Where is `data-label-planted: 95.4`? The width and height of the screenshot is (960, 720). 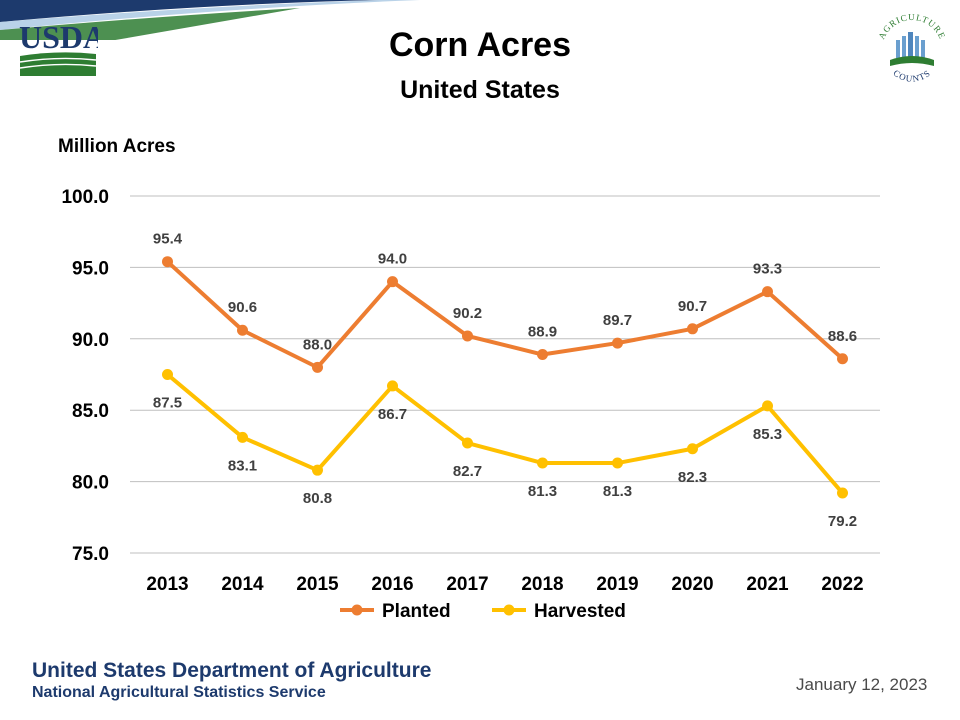
data-label-planted: 95.4 is located at coordinates (168, 239).